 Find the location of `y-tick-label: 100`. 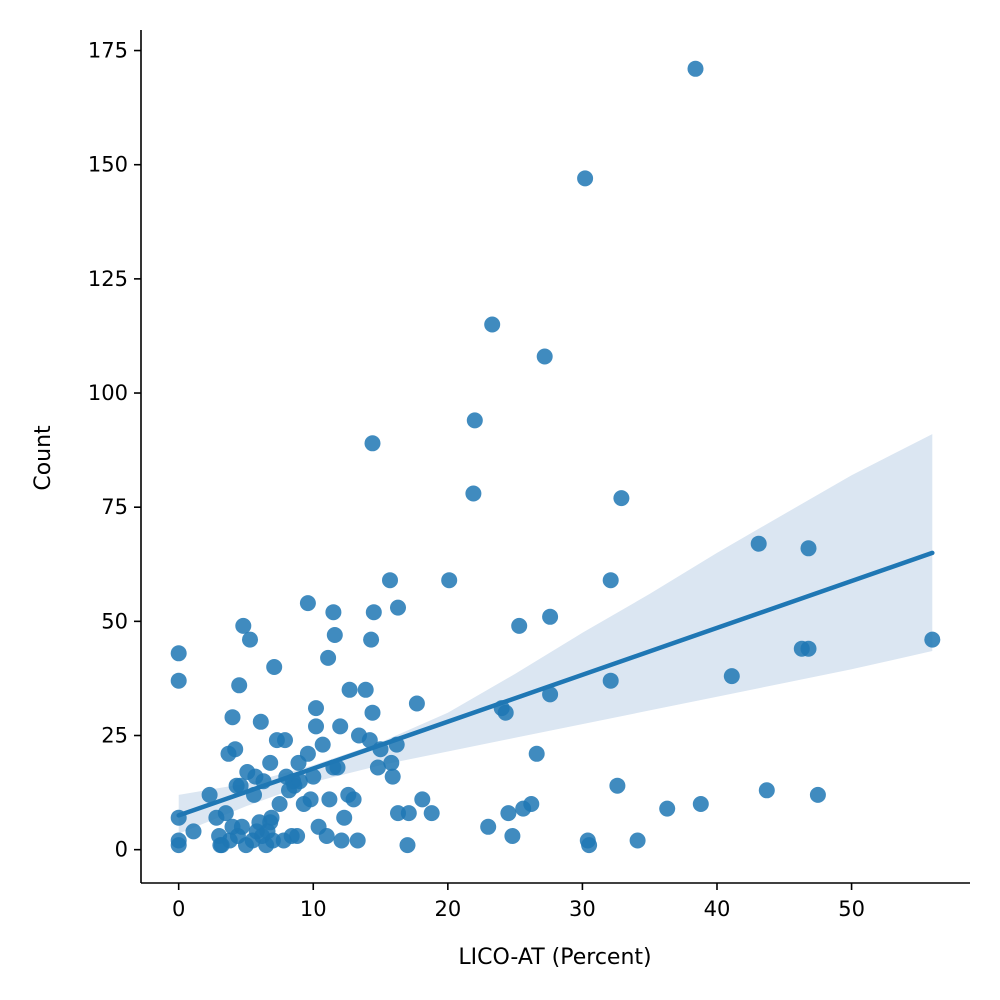

y-tick-label: 100 is located at coordinates (108, 393).